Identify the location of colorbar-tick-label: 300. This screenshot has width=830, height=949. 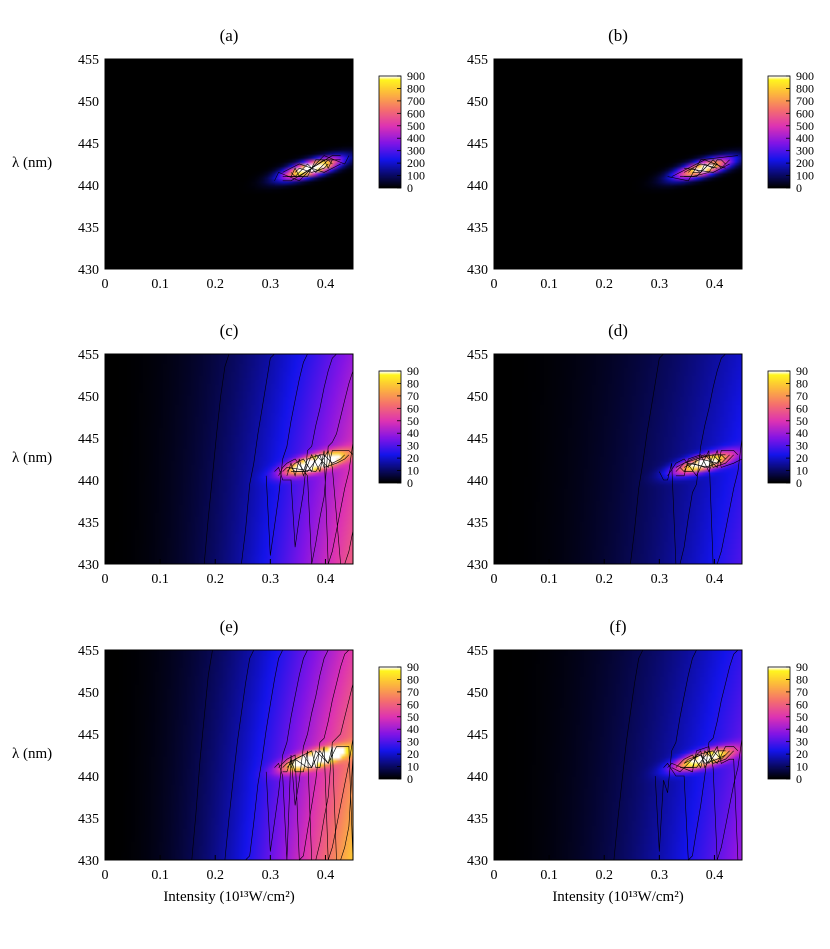
(805, 151).